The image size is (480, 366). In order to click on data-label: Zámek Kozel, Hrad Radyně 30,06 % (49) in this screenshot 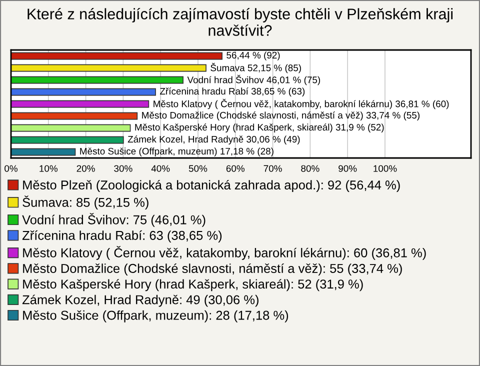, I will do `click(214, 140)`.